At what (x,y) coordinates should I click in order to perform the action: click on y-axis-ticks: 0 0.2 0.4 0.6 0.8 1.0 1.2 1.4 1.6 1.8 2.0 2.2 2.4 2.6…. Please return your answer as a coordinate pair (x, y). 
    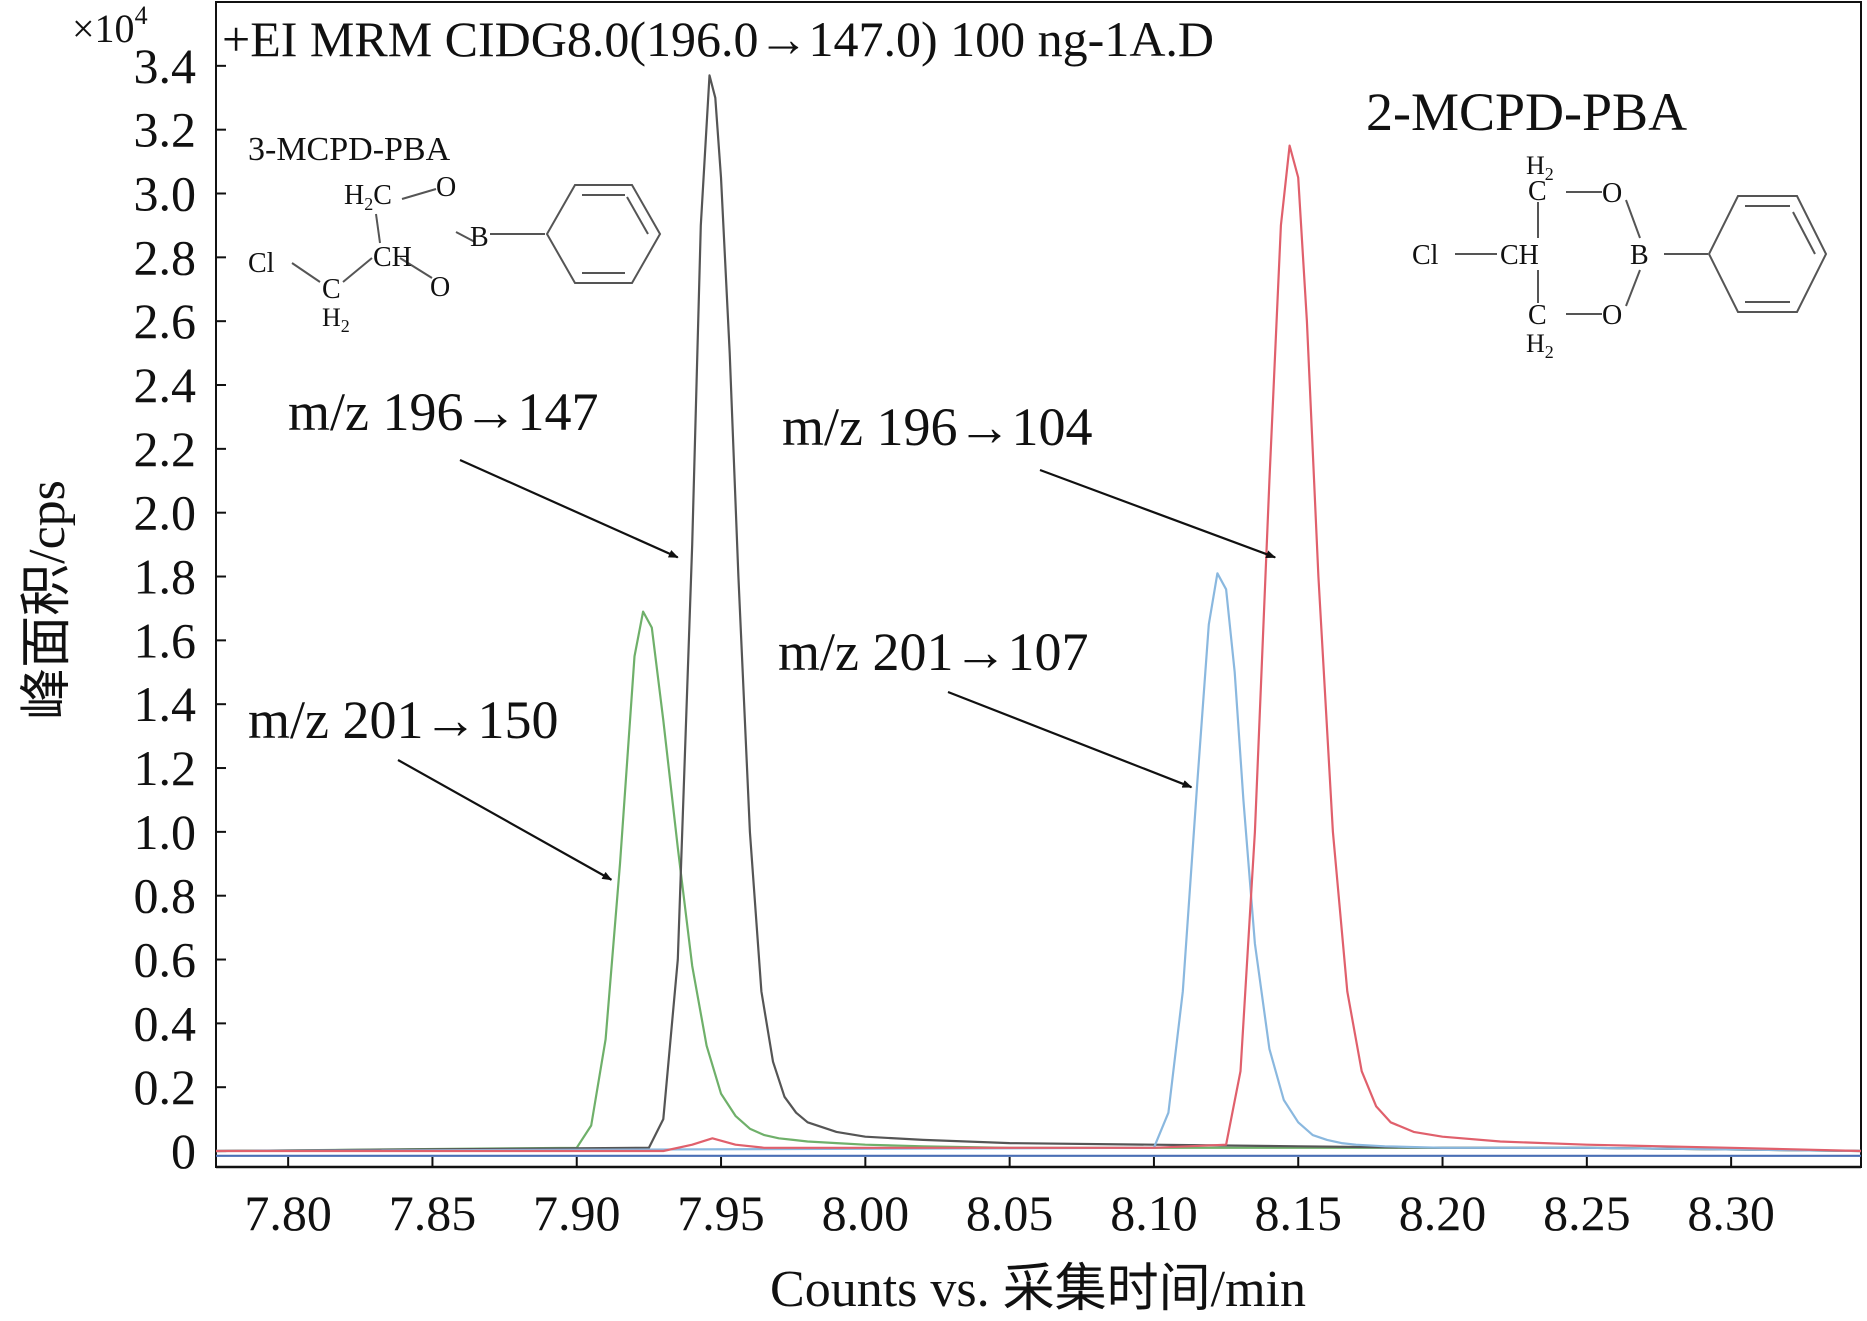
    Looking at the image, I should click on (180, 608).